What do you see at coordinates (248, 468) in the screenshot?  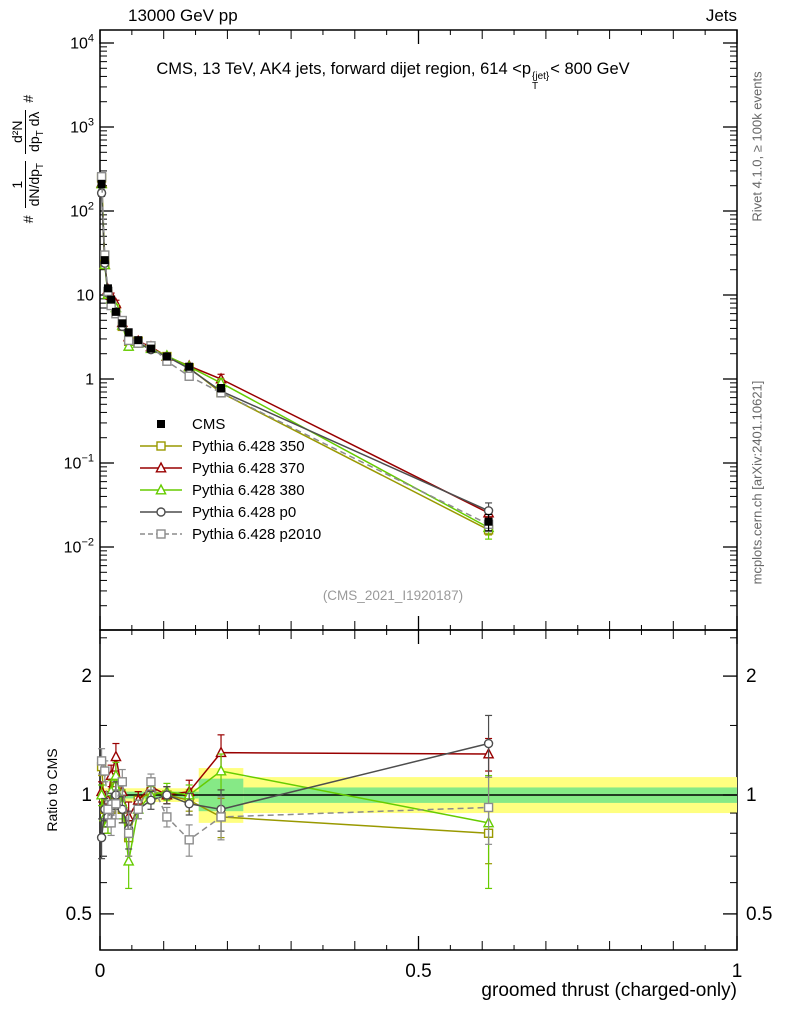 I see `legend-label: Pythia 6.428 370` at bounding box center [248, 468].